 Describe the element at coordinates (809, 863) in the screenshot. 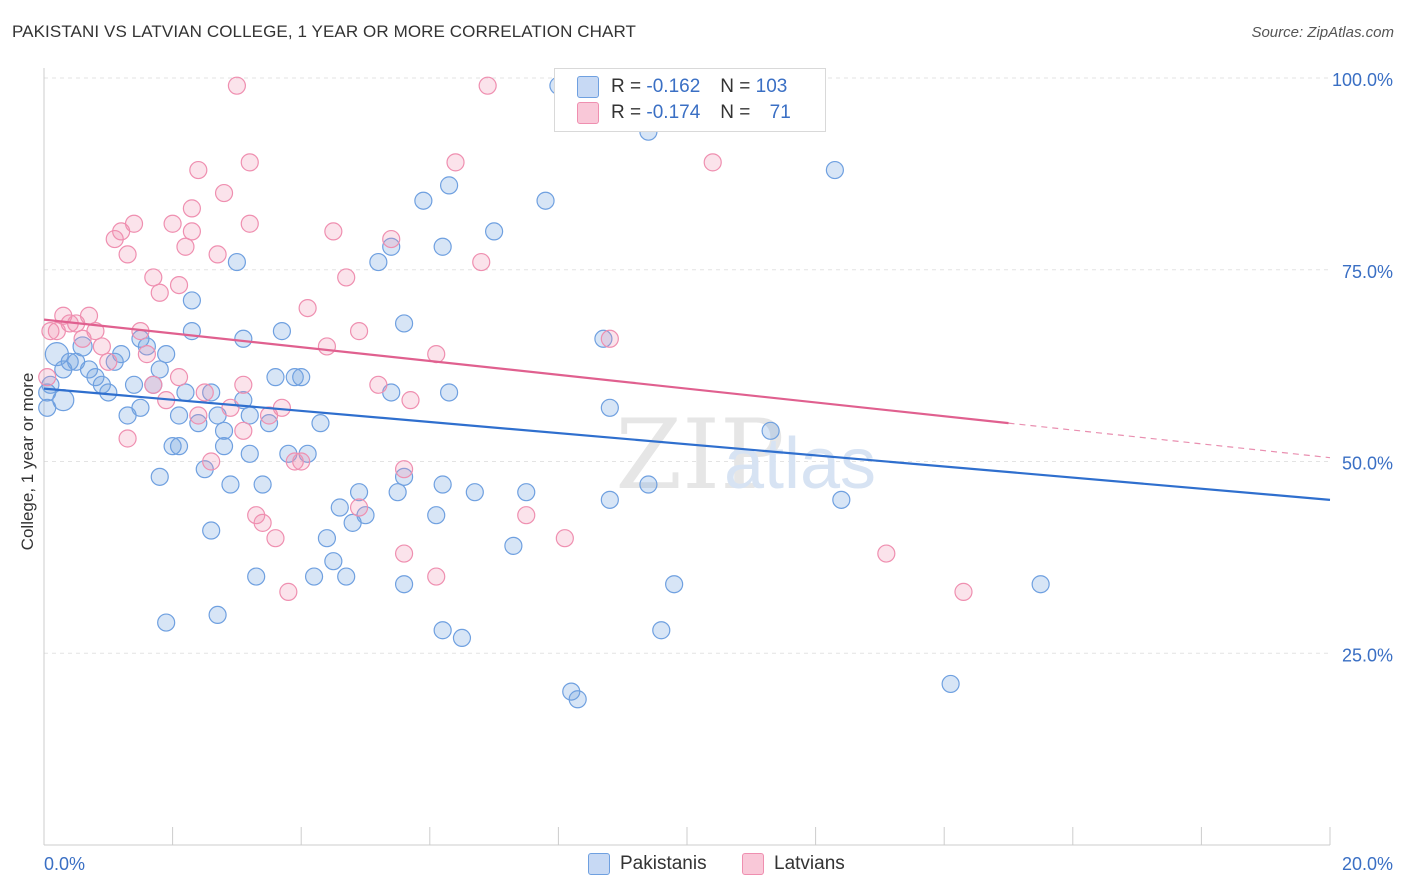

I see `series-label-latvians: Latvians` at that location.